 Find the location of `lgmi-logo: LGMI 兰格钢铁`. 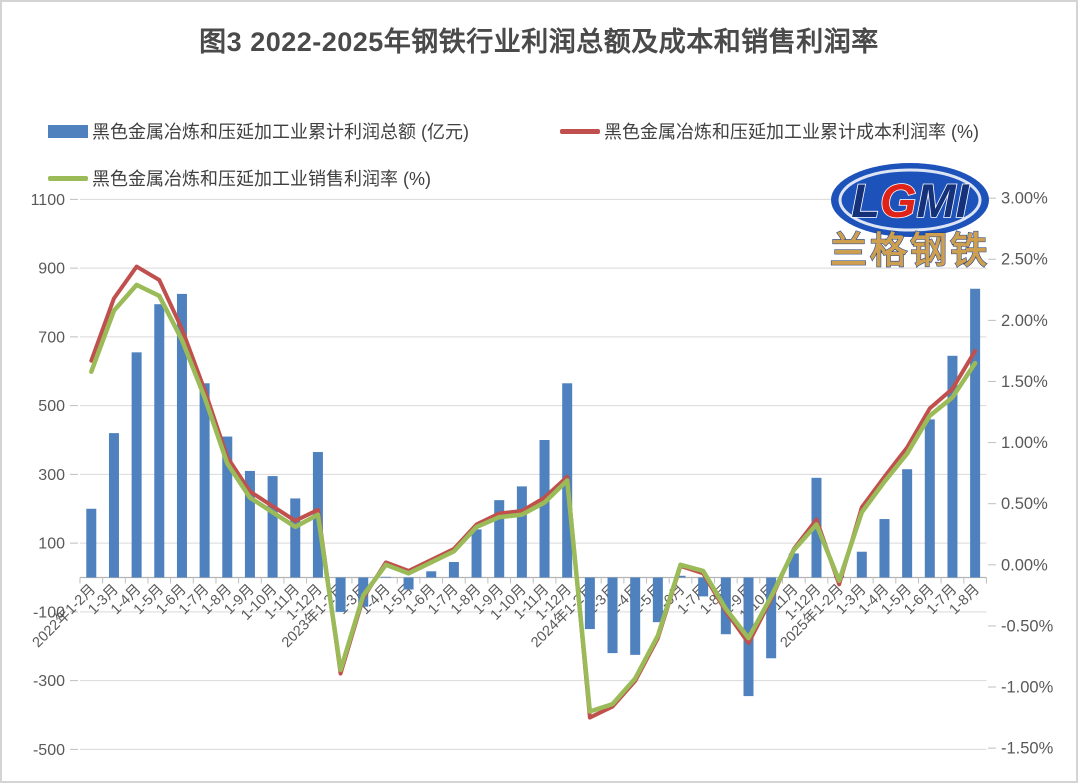

lgmi-logo: LGMI 兰格钢铁 is located at coordinates (908, 215).